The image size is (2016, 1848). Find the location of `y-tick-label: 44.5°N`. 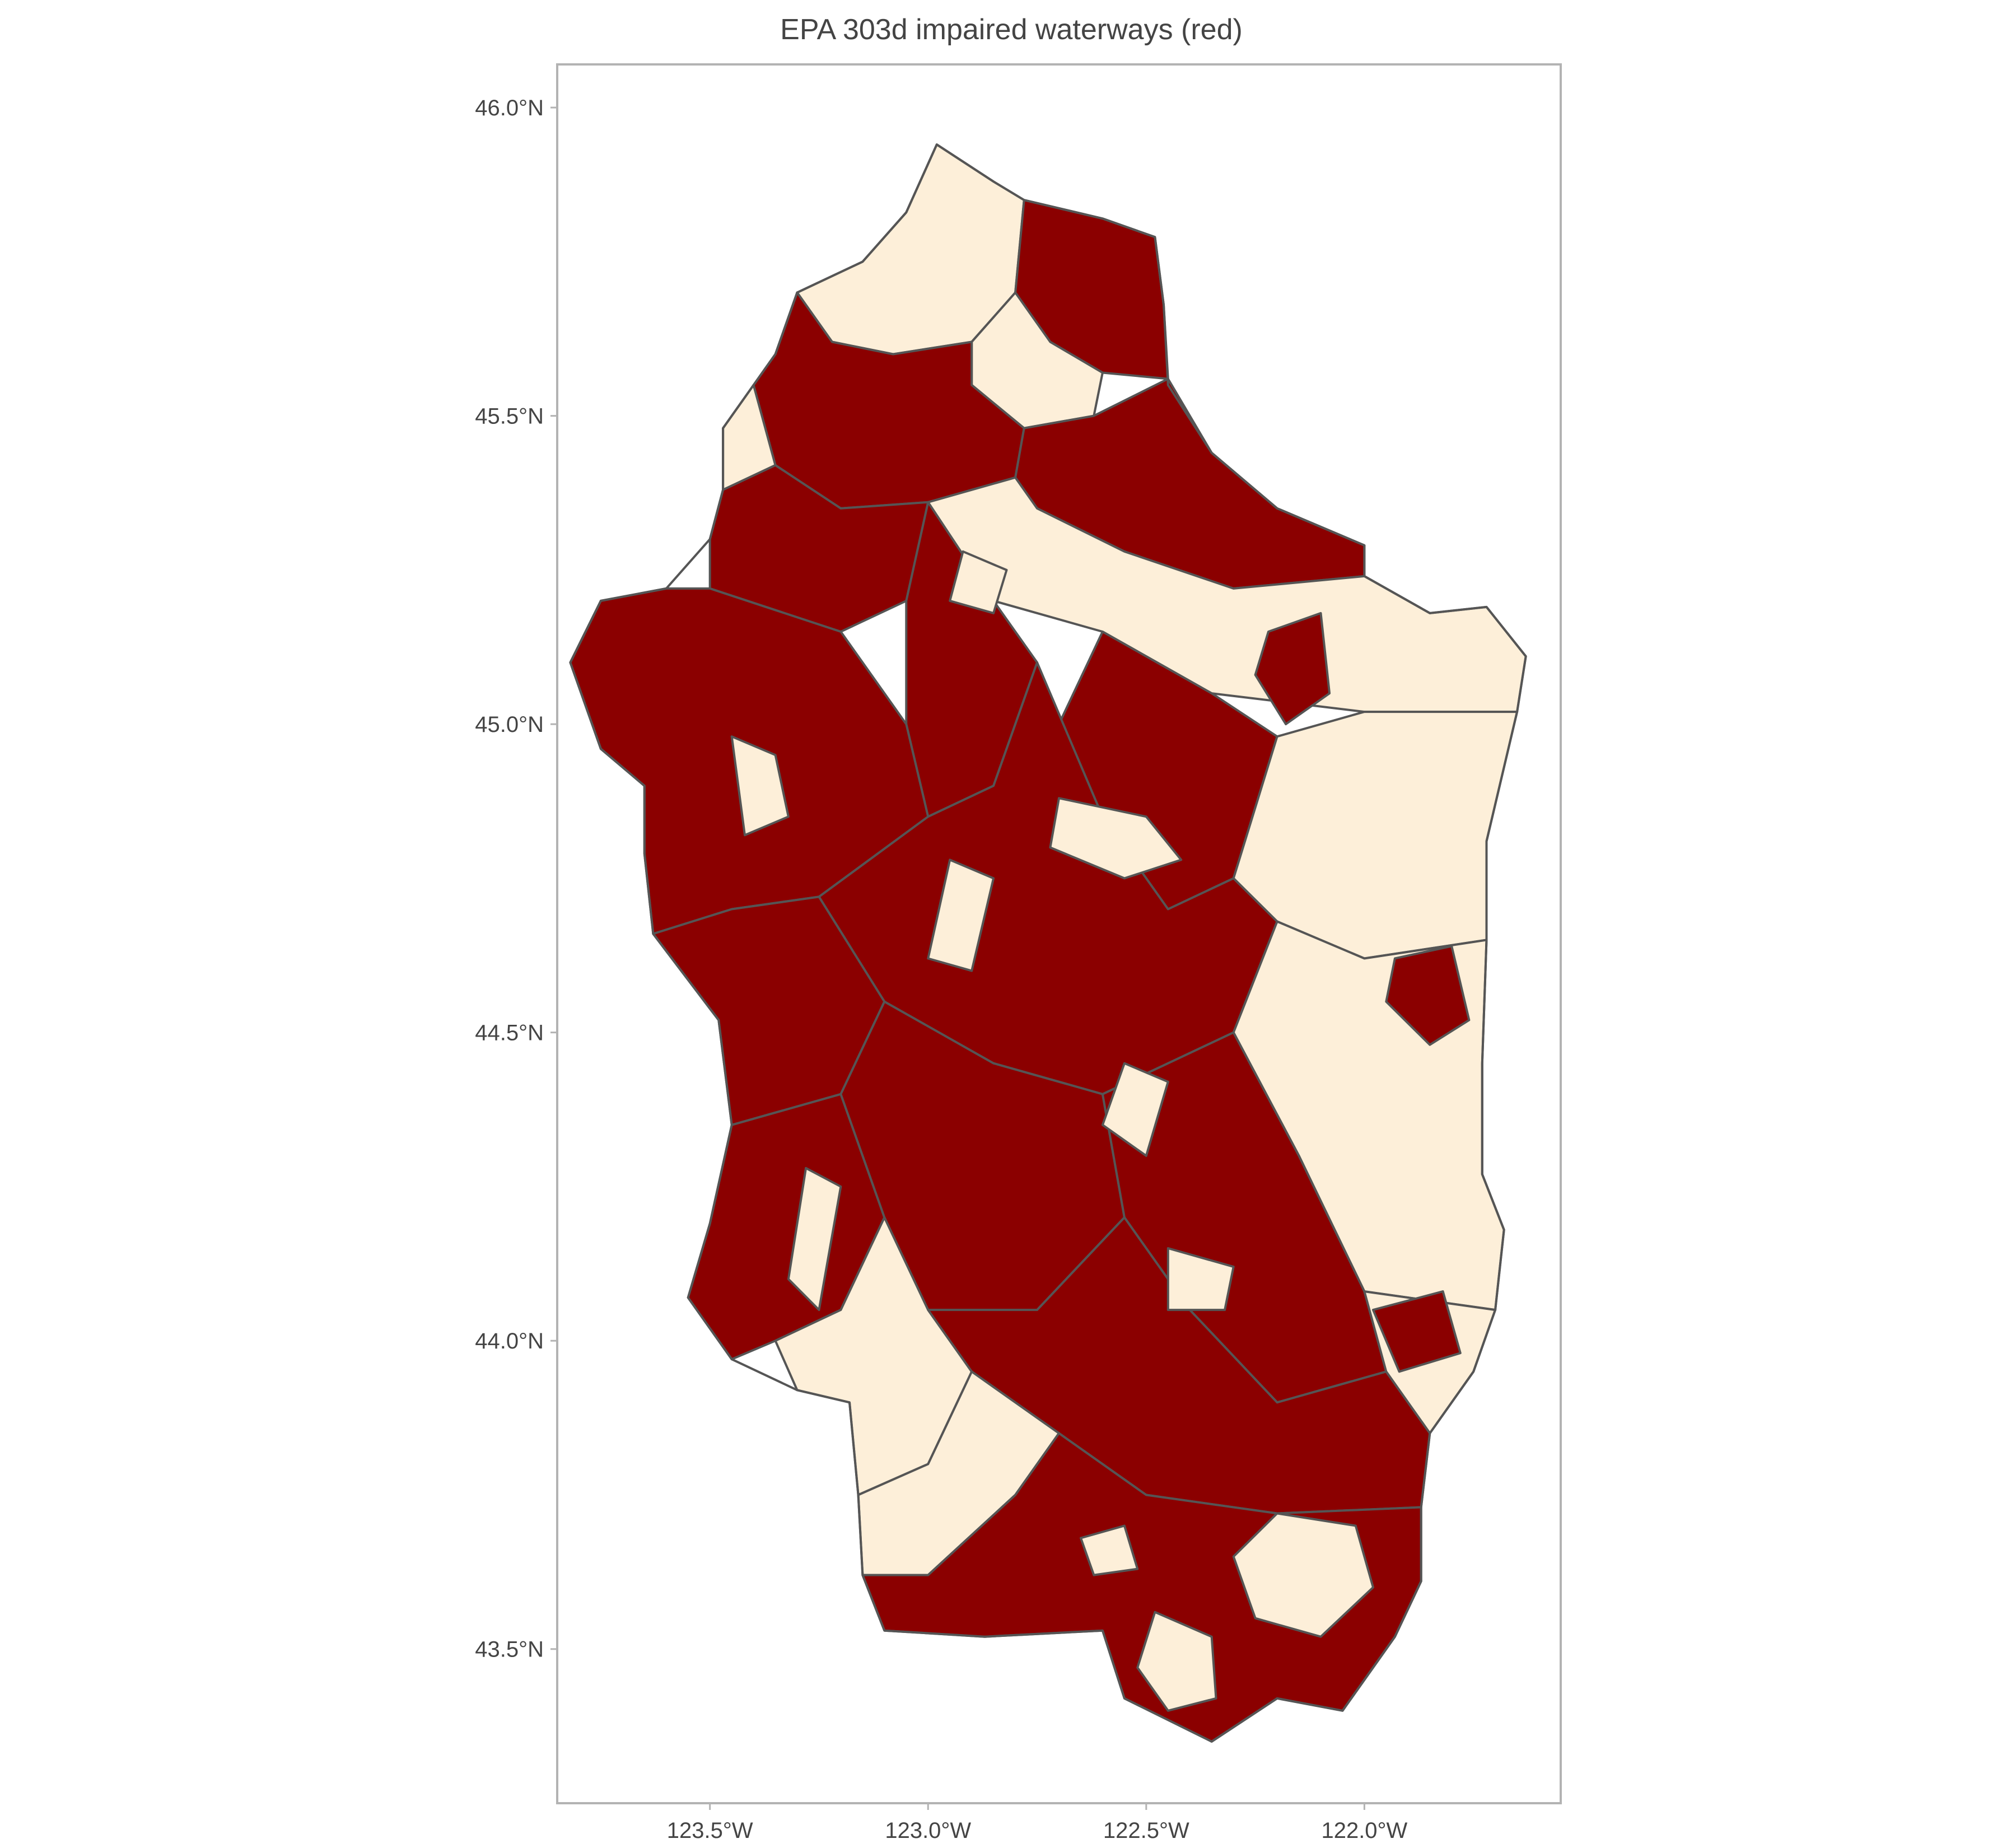

y-tick-label: 44.5°N is located at coordinates (510, 1034).